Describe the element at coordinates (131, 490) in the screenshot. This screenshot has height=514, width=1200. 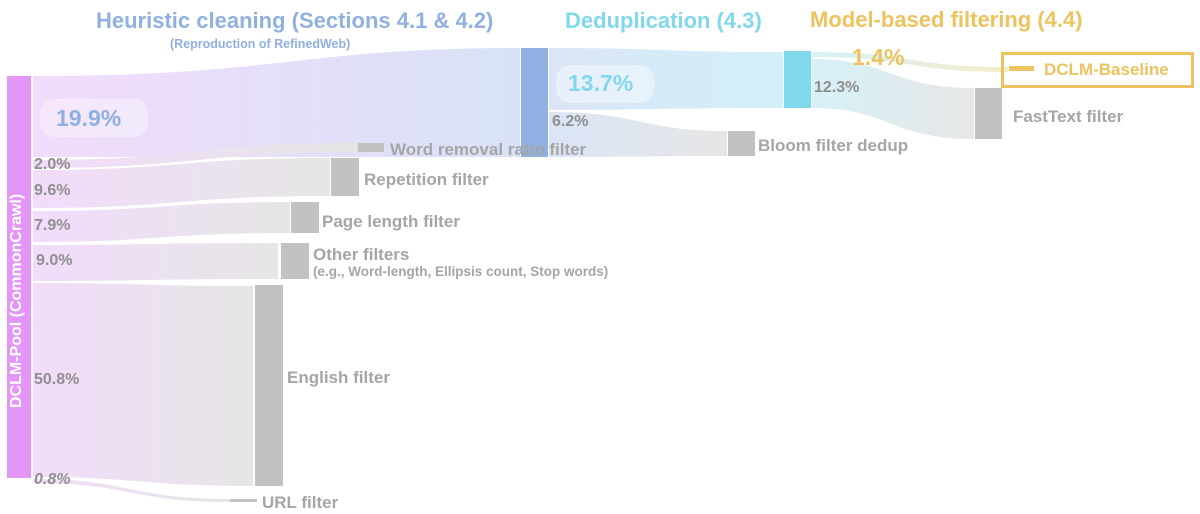
I see `flow-url` at that location.